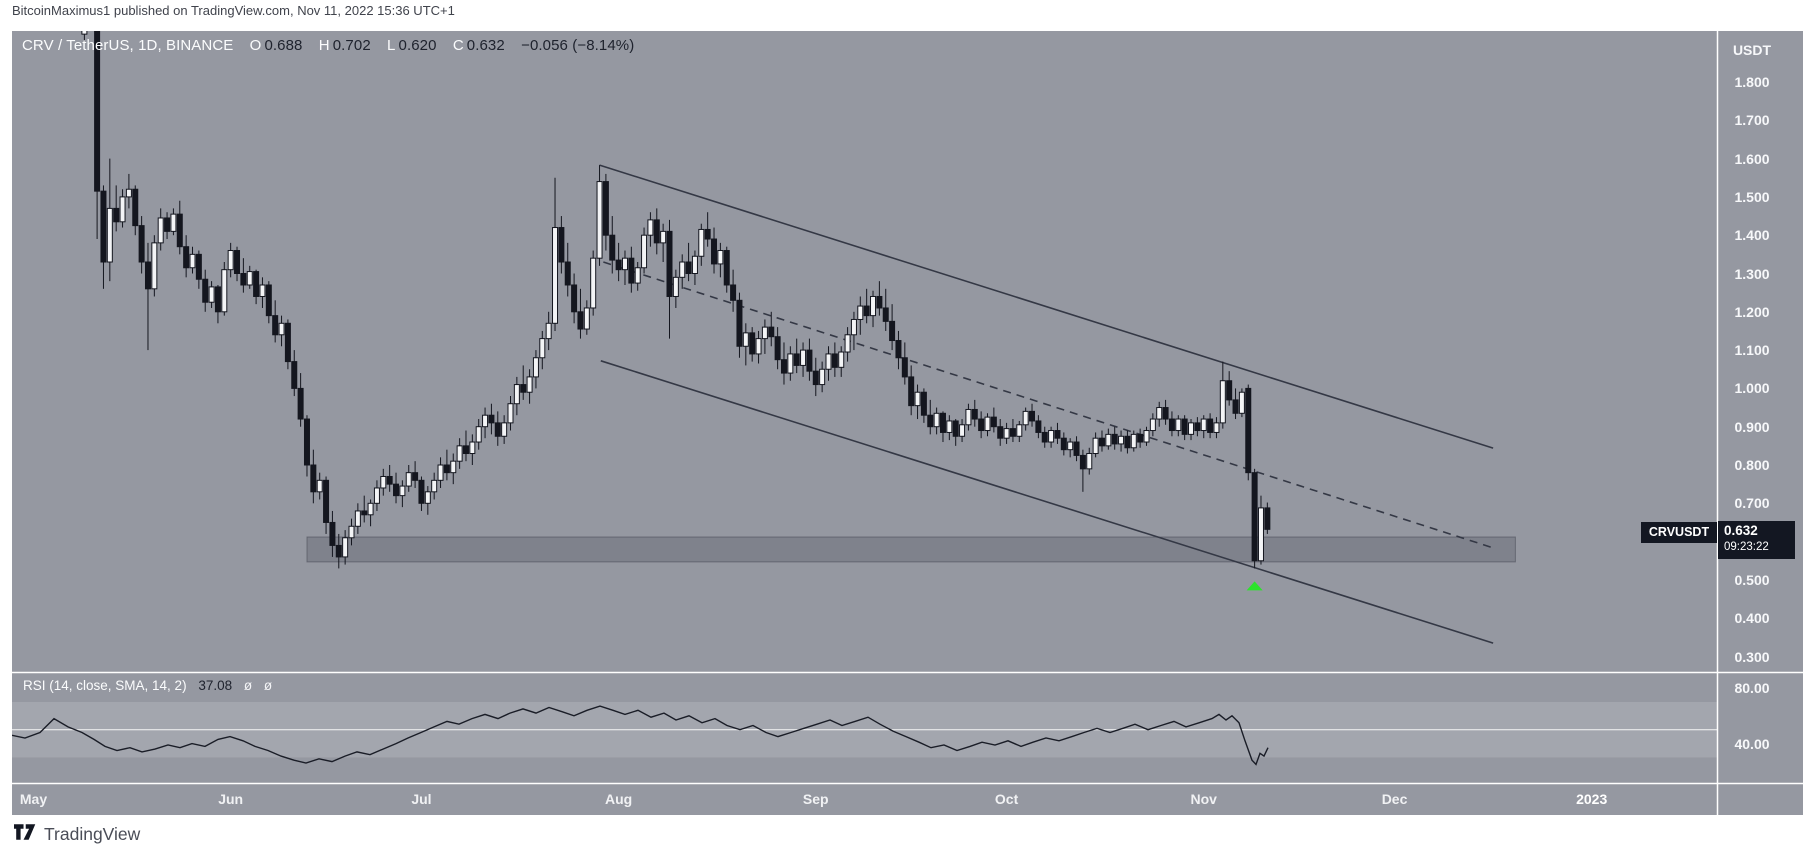  Describe the element at coordinates (77, 834) in the screenshot. I see `tradingview-logo: TradingView` at that location.